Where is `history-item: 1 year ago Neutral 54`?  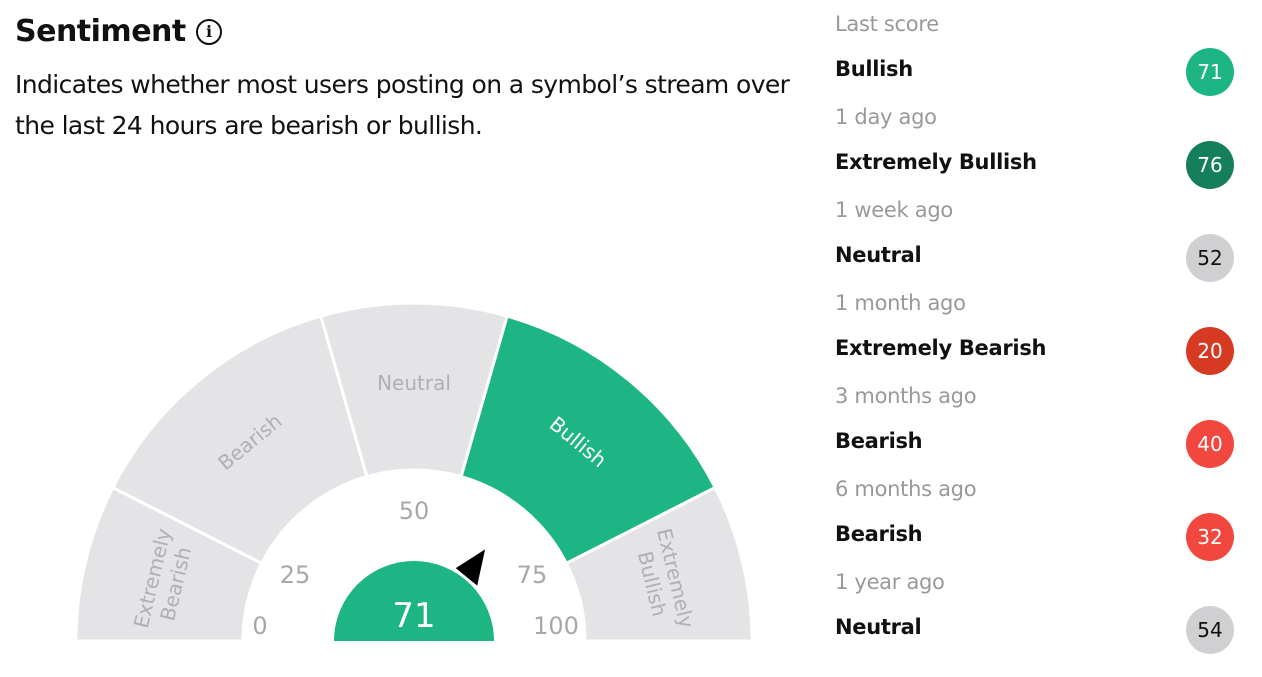
history-item: 1 year ago Neutral 54 is located at coordinates (1035, 606).